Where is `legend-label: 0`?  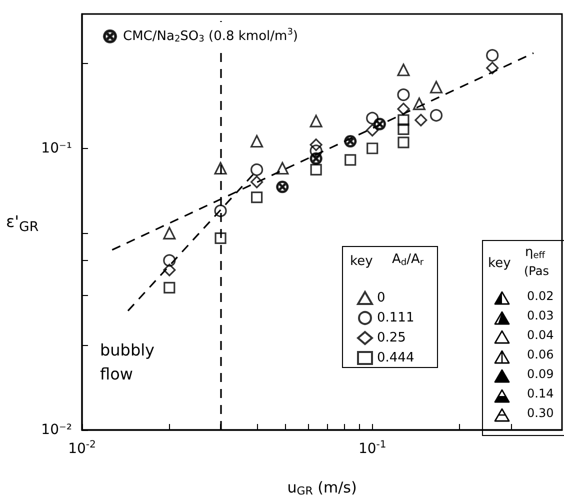 legend-label: 0 is located at coordinates (381, 298).